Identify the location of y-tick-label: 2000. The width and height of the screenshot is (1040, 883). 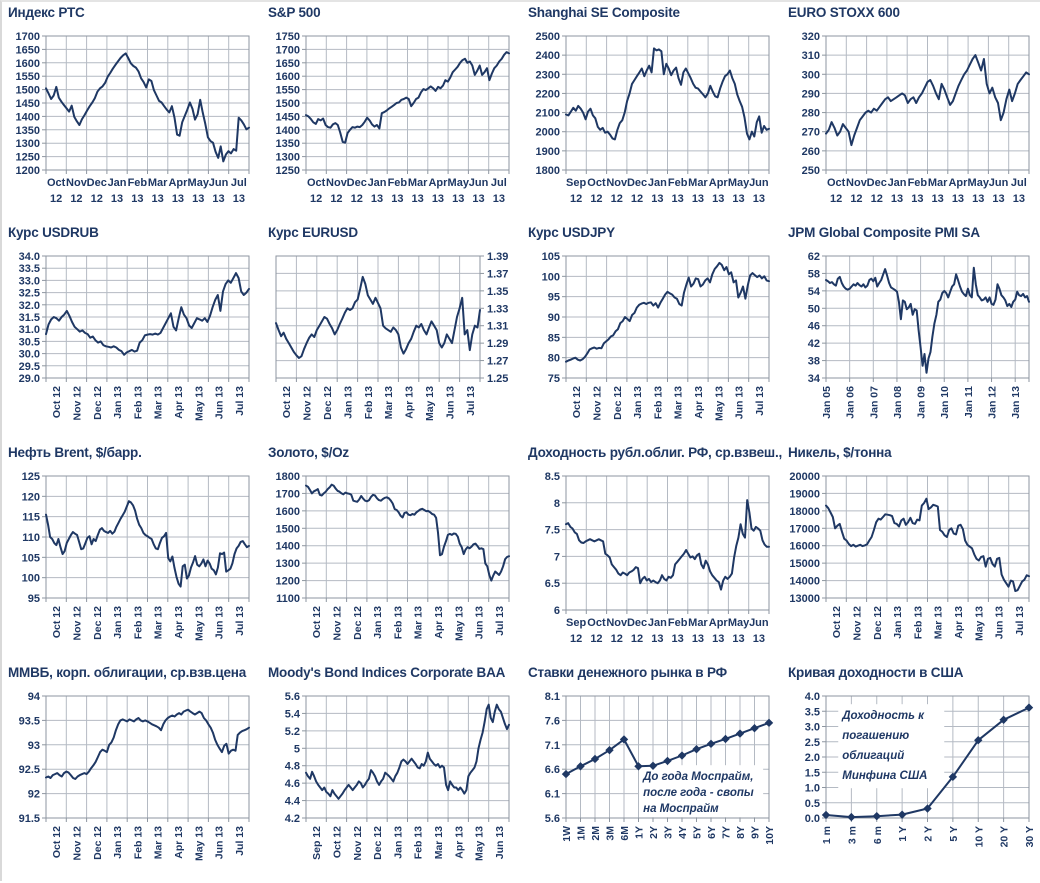
(548, 133).